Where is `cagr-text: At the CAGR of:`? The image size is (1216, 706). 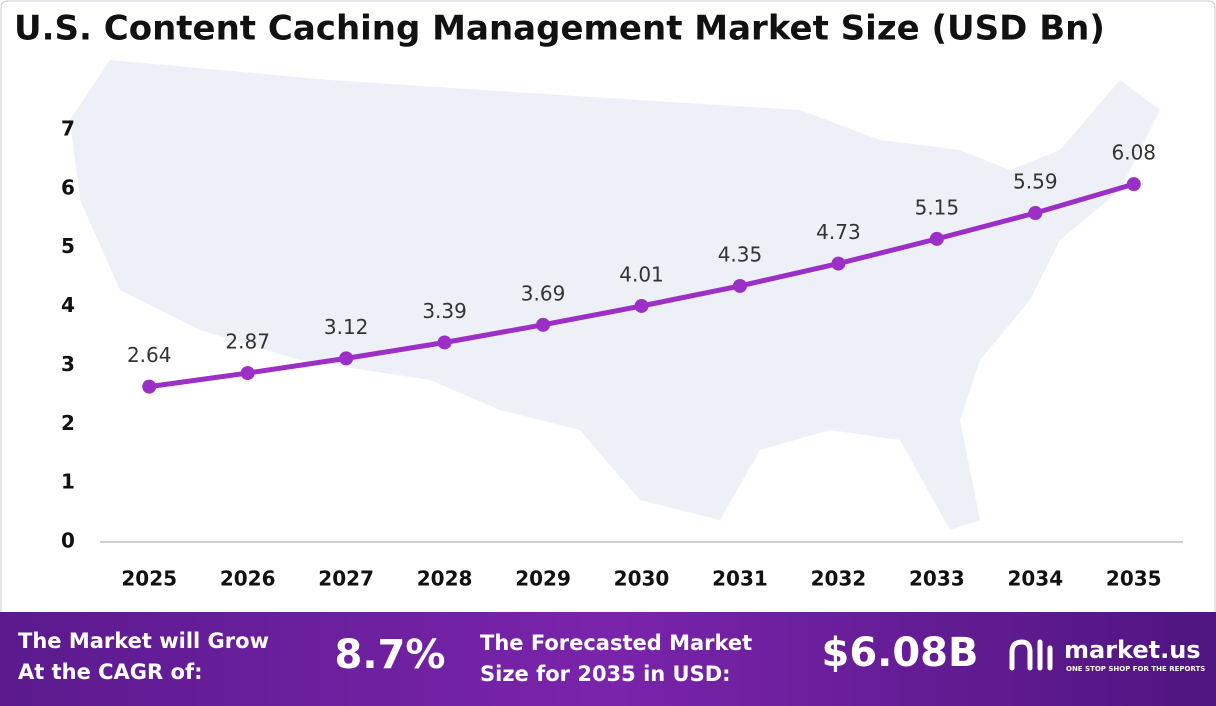 cagr-text: At the CAGR of: is located at coordinates (110, 672).